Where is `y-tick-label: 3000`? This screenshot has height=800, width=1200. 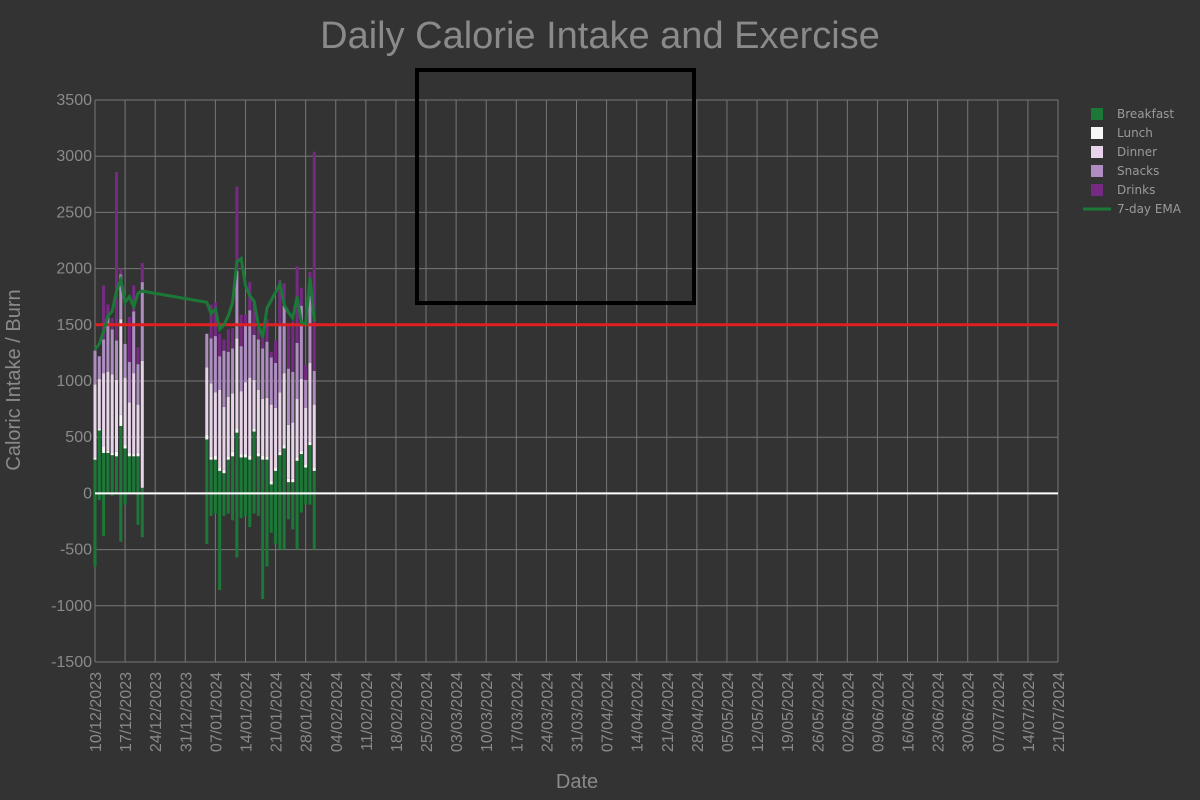 y-tick-label: 3000 is located at coordinates (74, 156).